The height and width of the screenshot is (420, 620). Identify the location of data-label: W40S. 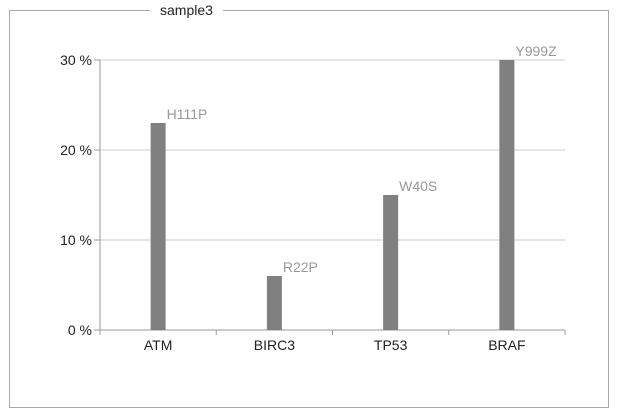
(418, 186).